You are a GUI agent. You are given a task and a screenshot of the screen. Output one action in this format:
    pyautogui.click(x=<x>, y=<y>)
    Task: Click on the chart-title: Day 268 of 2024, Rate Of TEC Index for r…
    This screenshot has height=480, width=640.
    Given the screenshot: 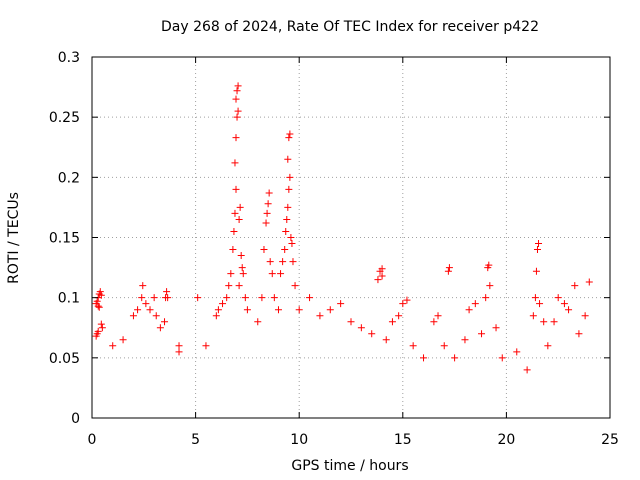 What is the action you would take?
    pyautogui.click(x=350, y=27)
    